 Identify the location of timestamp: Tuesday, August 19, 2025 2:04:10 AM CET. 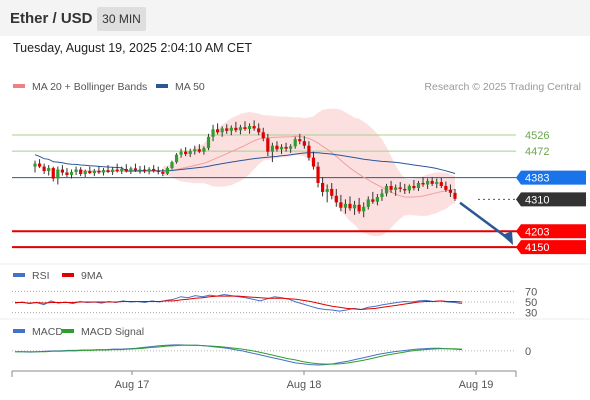
(133, 48).